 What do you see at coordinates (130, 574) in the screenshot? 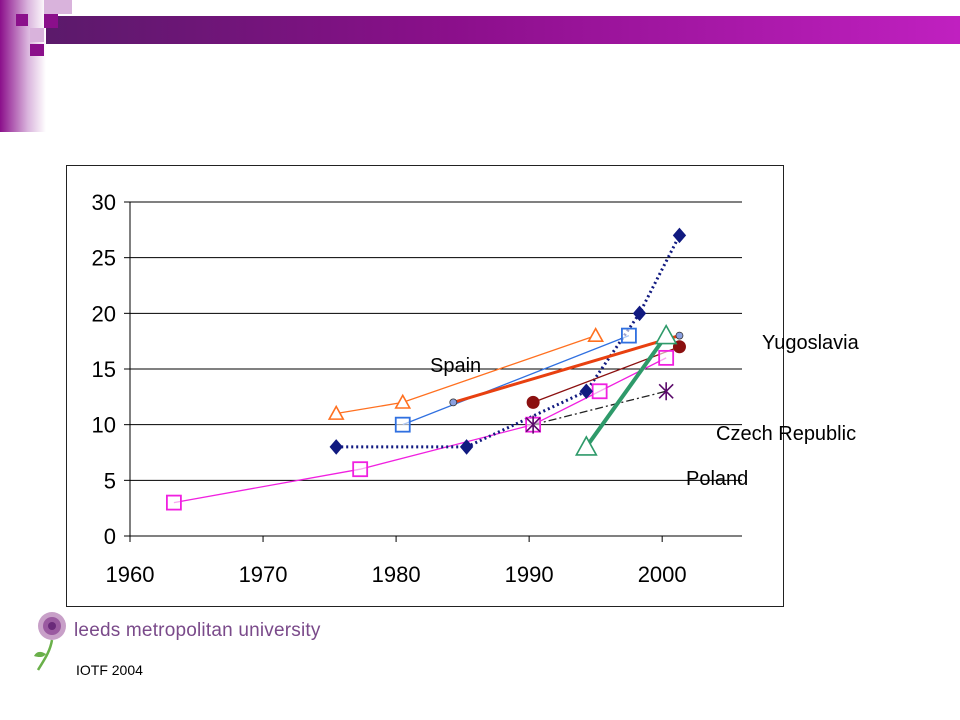
I see `x-tick-label: 1960` at bounding box center [130, 574].